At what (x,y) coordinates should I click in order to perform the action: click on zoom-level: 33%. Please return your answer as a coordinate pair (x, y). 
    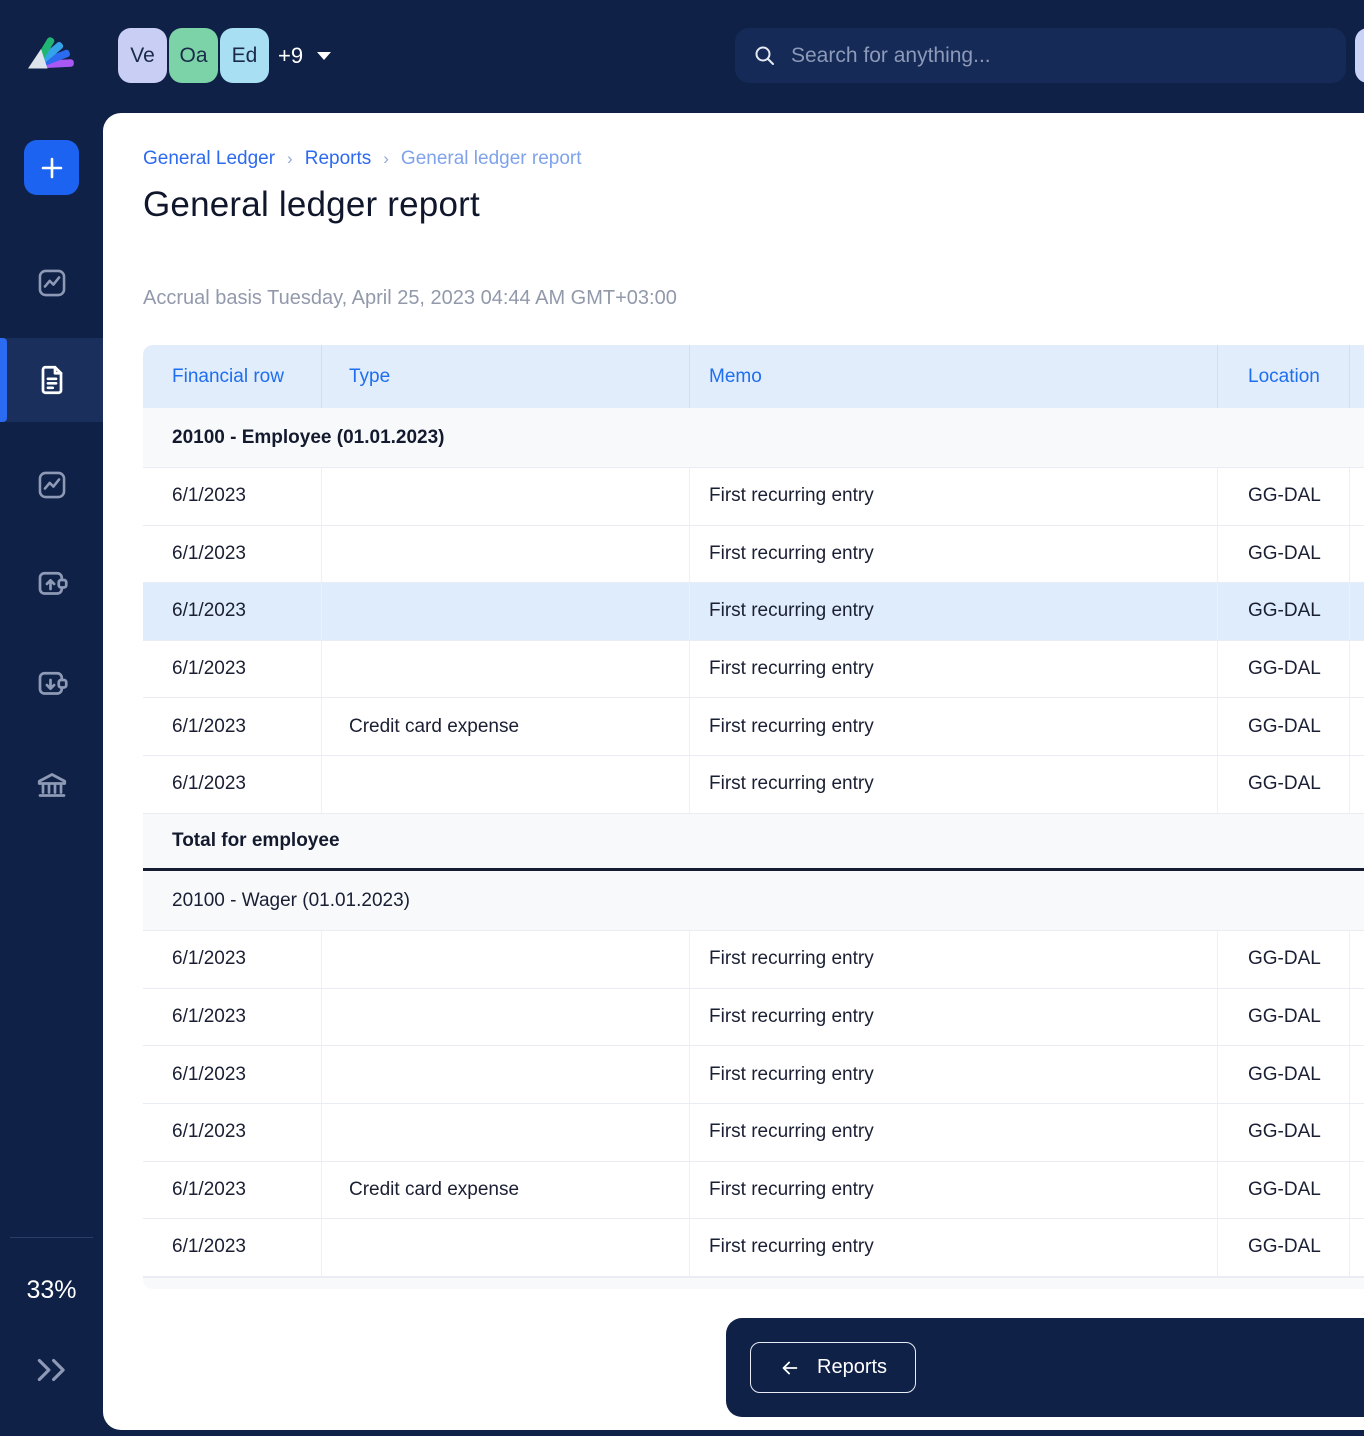
    Looking at the image, I should click on (51, 1290).